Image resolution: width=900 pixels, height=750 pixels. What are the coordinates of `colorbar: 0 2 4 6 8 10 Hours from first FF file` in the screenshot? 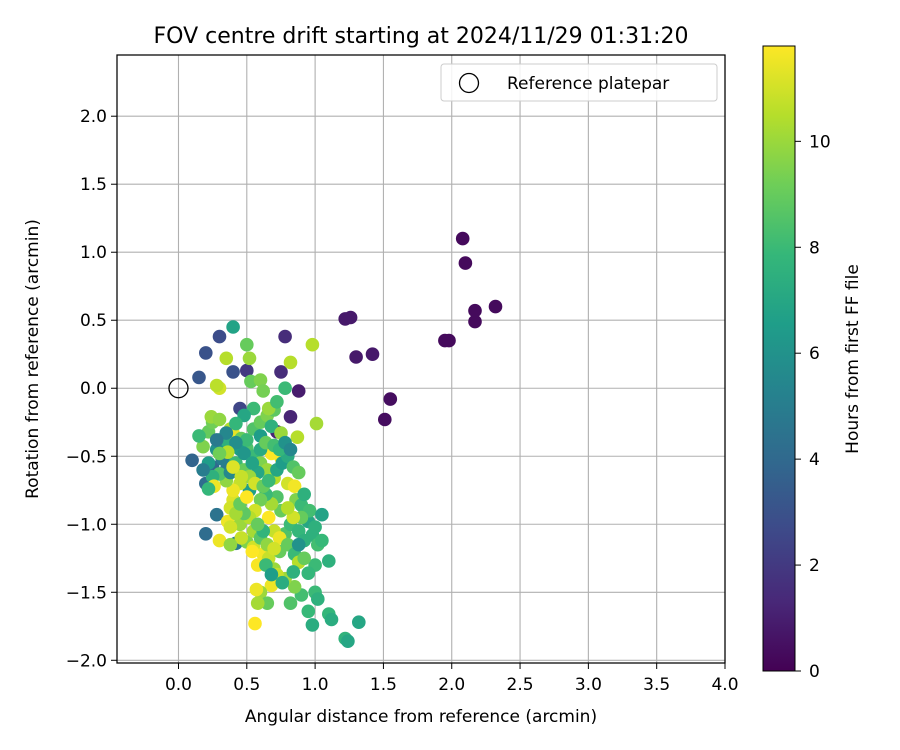 It's located at (812, 363).